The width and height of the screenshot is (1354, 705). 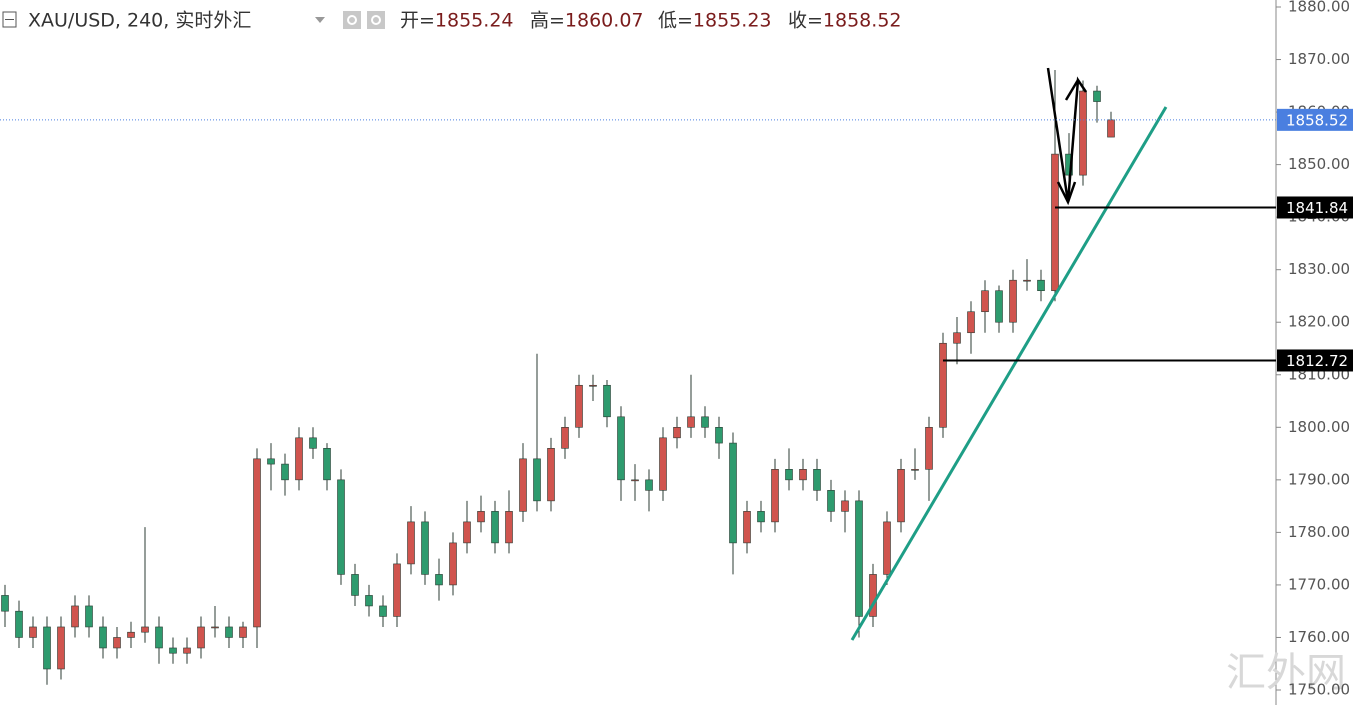 I want to click on y-tick-label: 1870.00, so click(x=1319, y=59).